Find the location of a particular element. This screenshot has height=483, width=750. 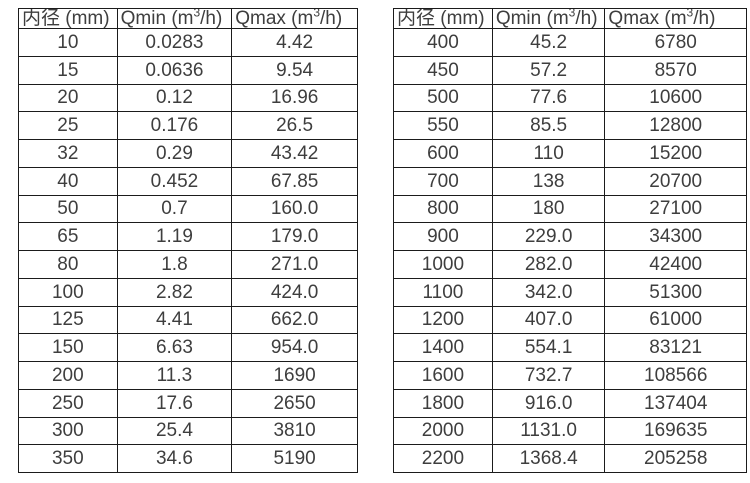

table-row: 250 17.6 2650 is located at coordinates (188, 403).